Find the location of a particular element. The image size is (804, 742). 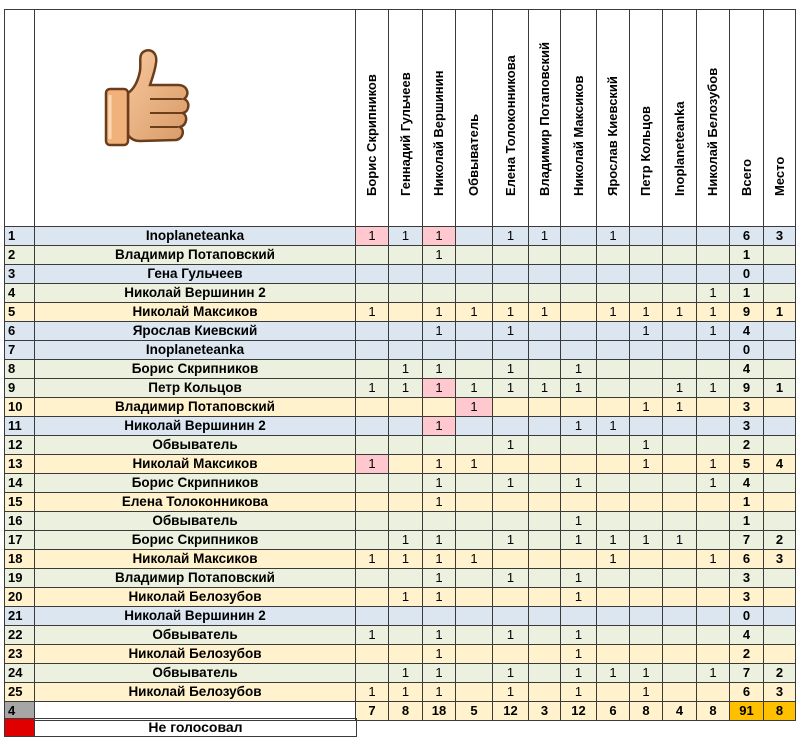

grand-total: 91 is located at coordinates (747, 711).